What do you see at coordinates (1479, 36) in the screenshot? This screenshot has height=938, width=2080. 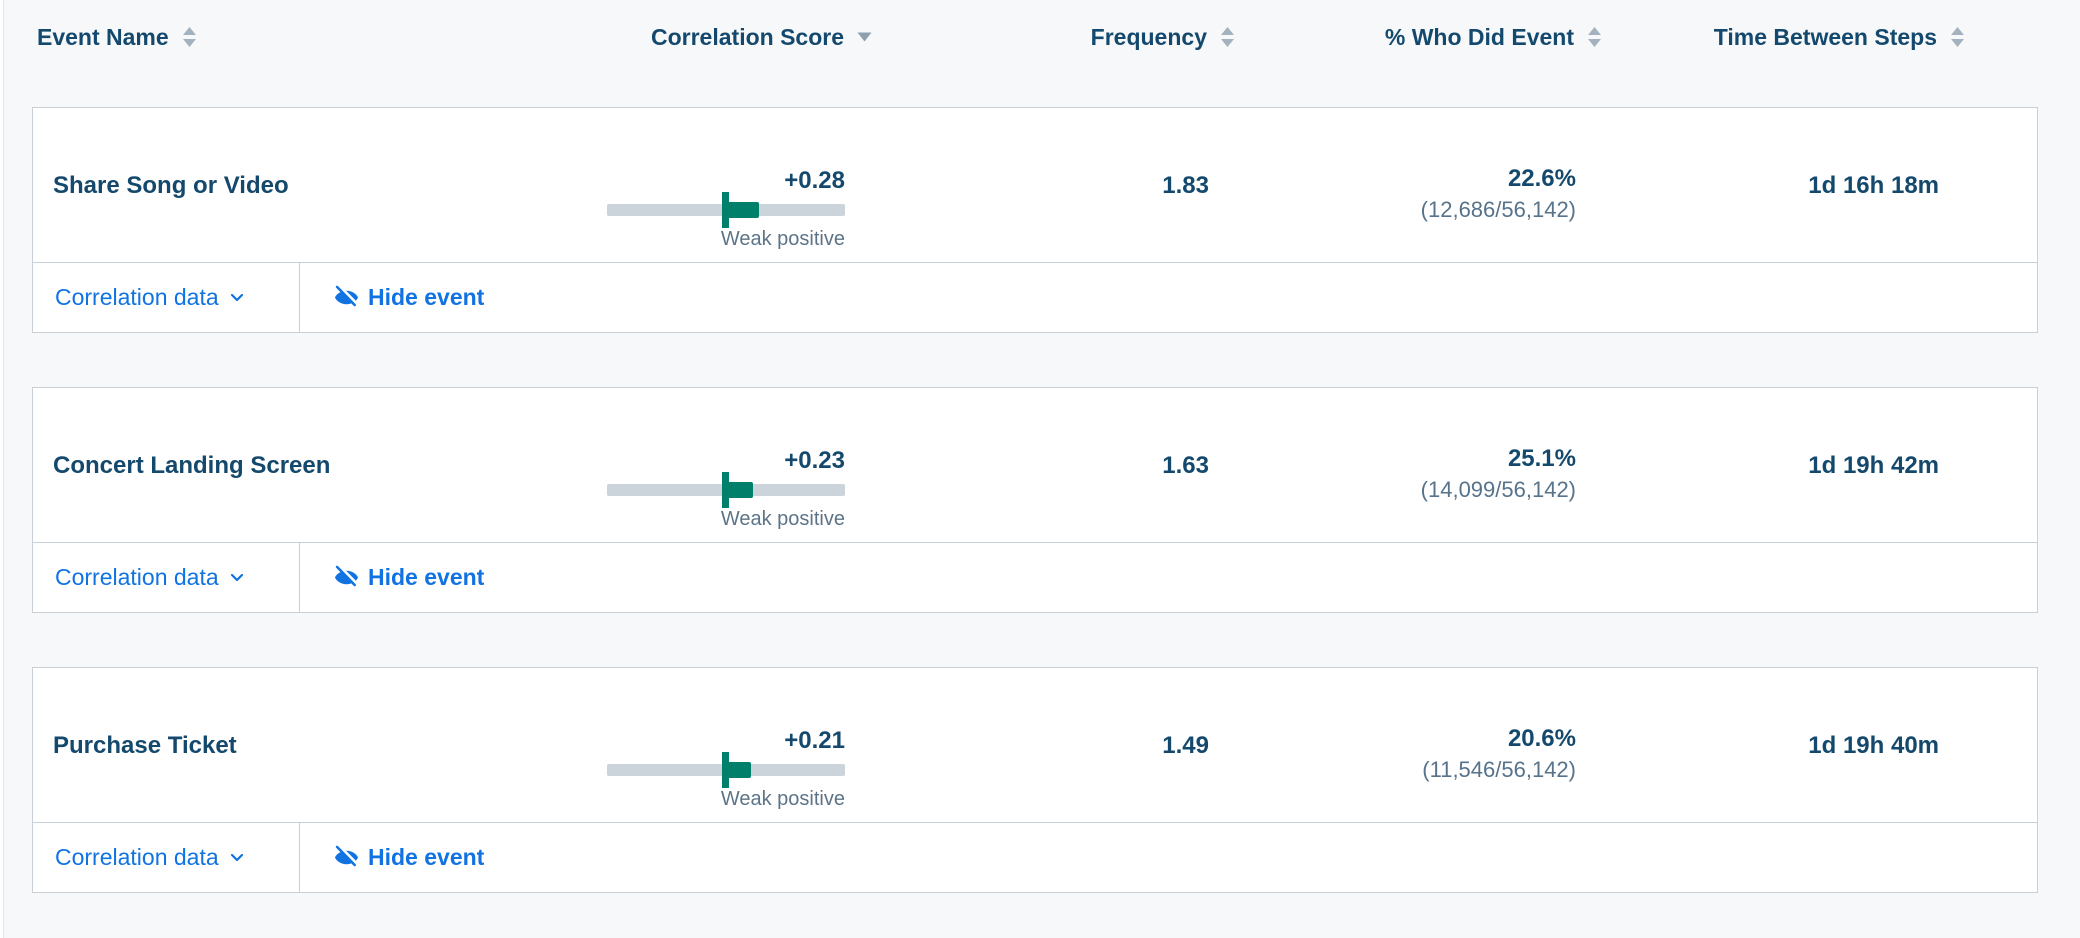 I see `column-header-label: % Who Did Event` at bounding box center [1479, 36].